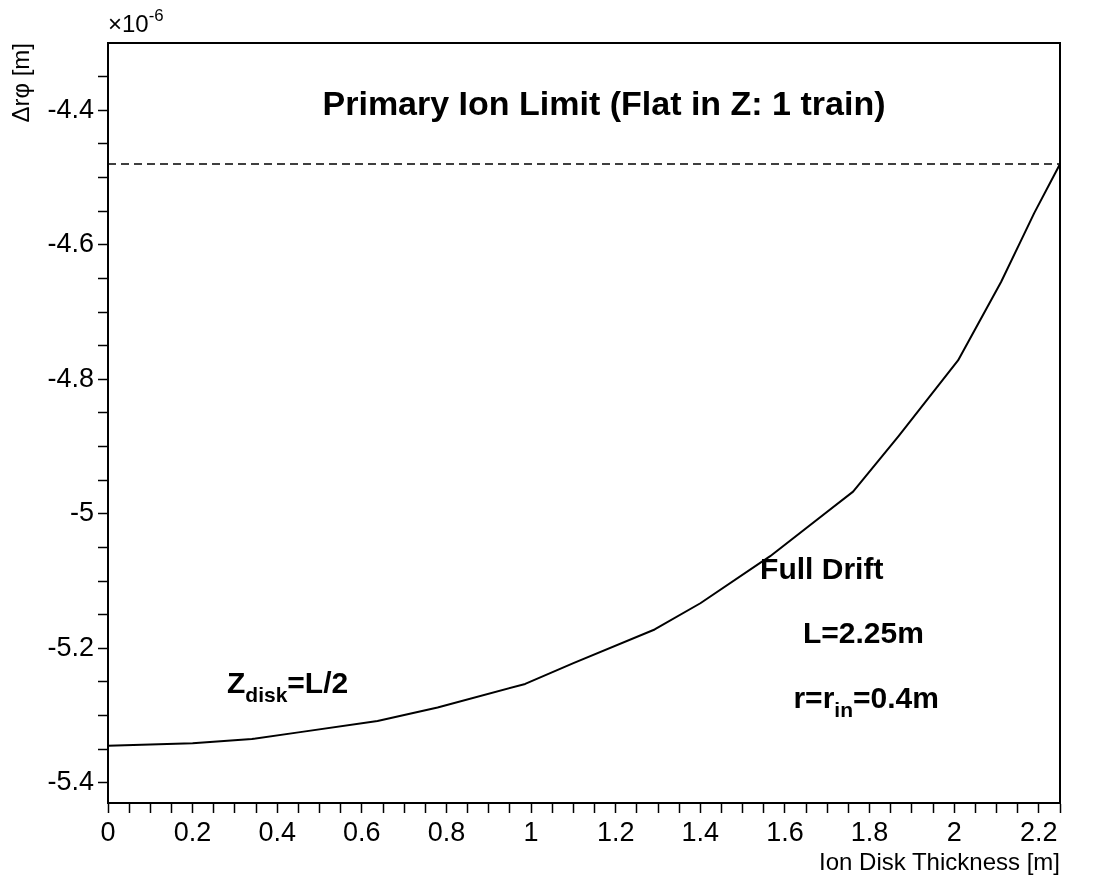 This screenshot has height=886, width=1108. I want to click on y-tick-label: -5.2, so click(70, 646).